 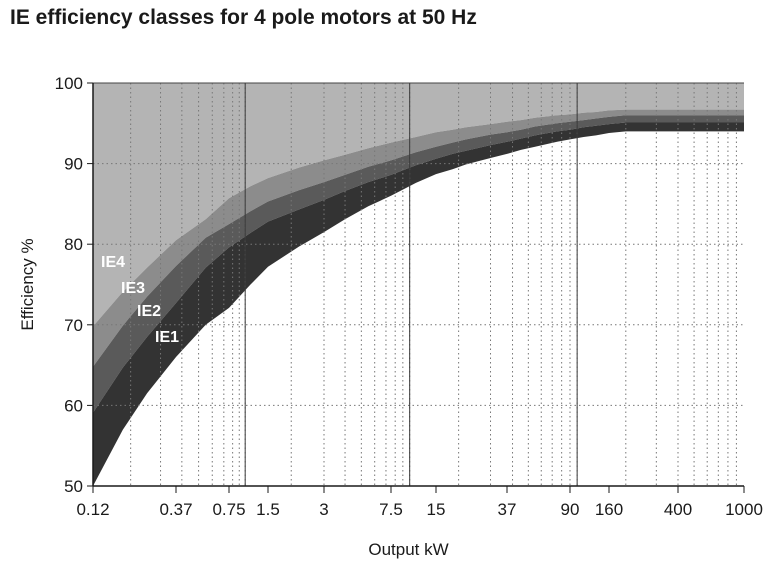 I want to click on x-tick-label: 0.75, so click(x=228, y=509).